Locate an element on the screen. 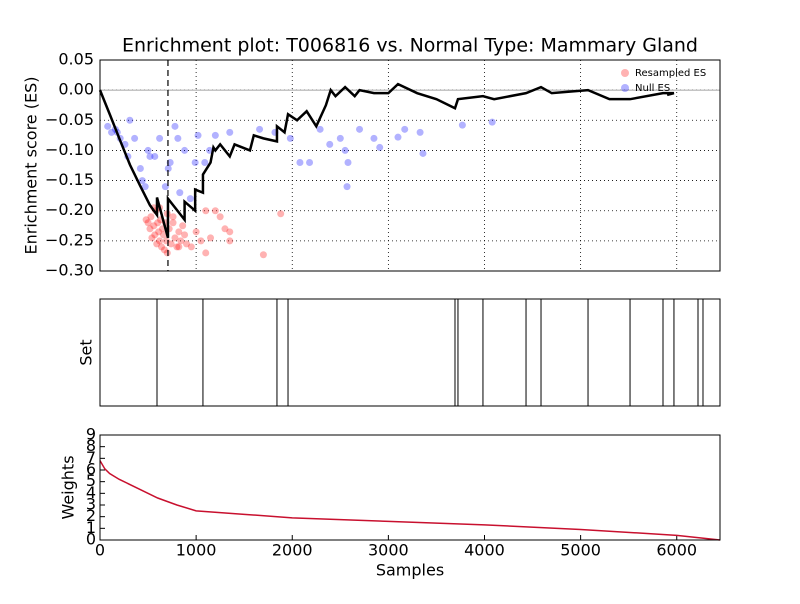 This screenshot has width=800, height=604. legend-label: Resampled ES is located at coordinates (670, 73).